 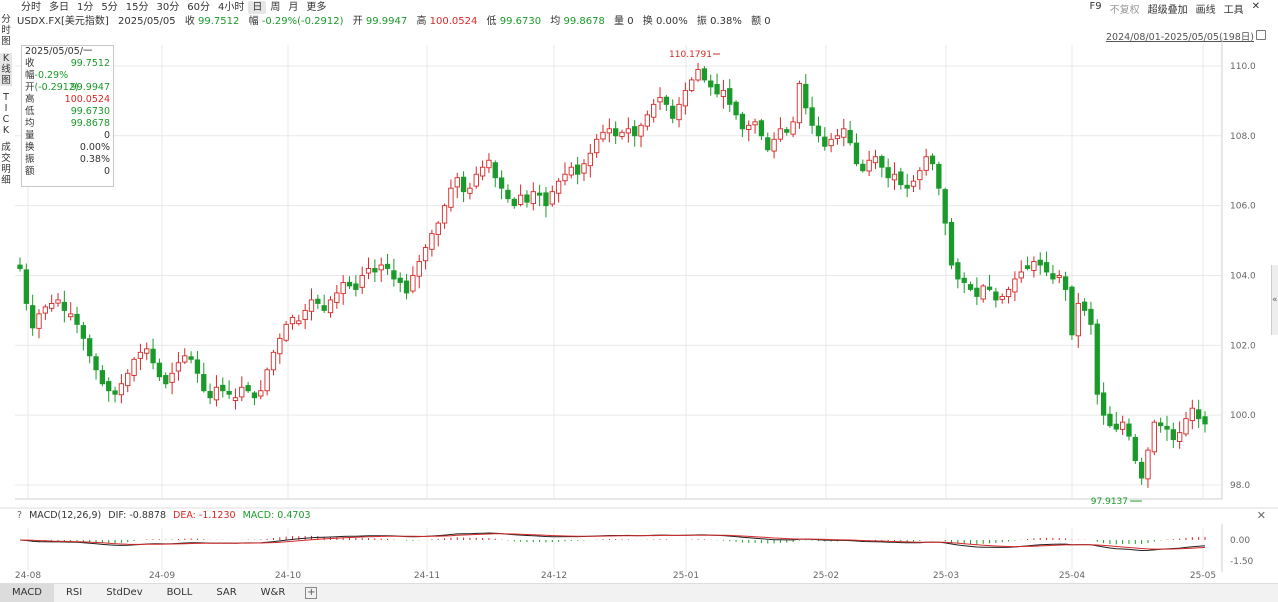 I want to click on tooltip-row: 高 100.0524, so click(x=67, y=99).